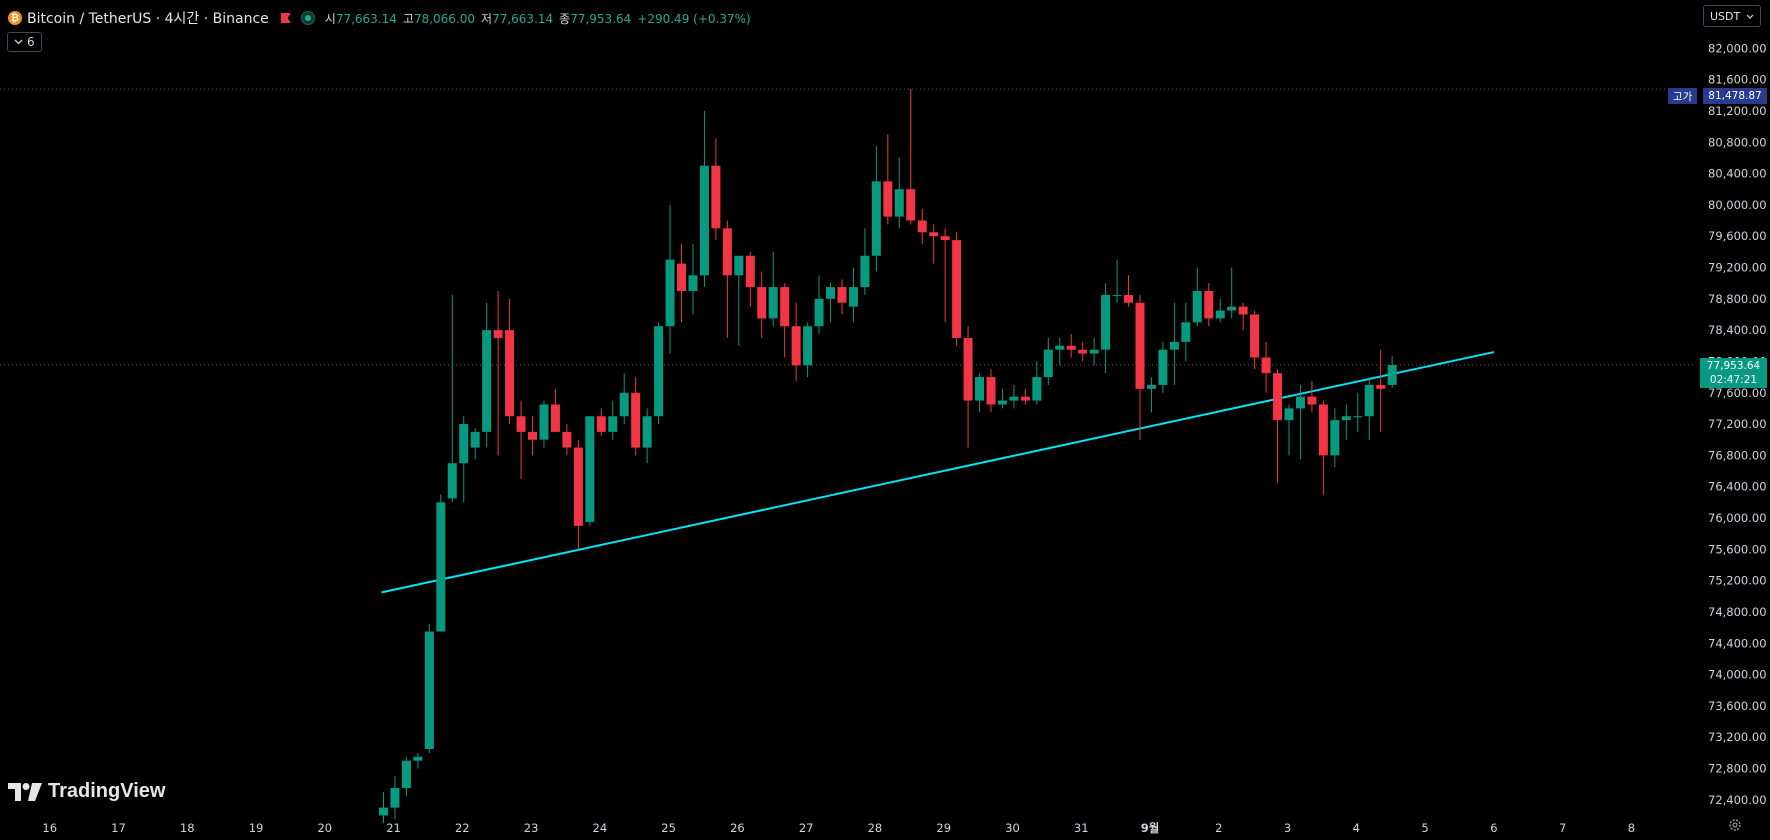 Image resolution: width=1770 pixels, height=840 pixels. Describe the element at coordinates (86, 791) in the screenshot. I see `tradingview-logo: TradingView` at that location.